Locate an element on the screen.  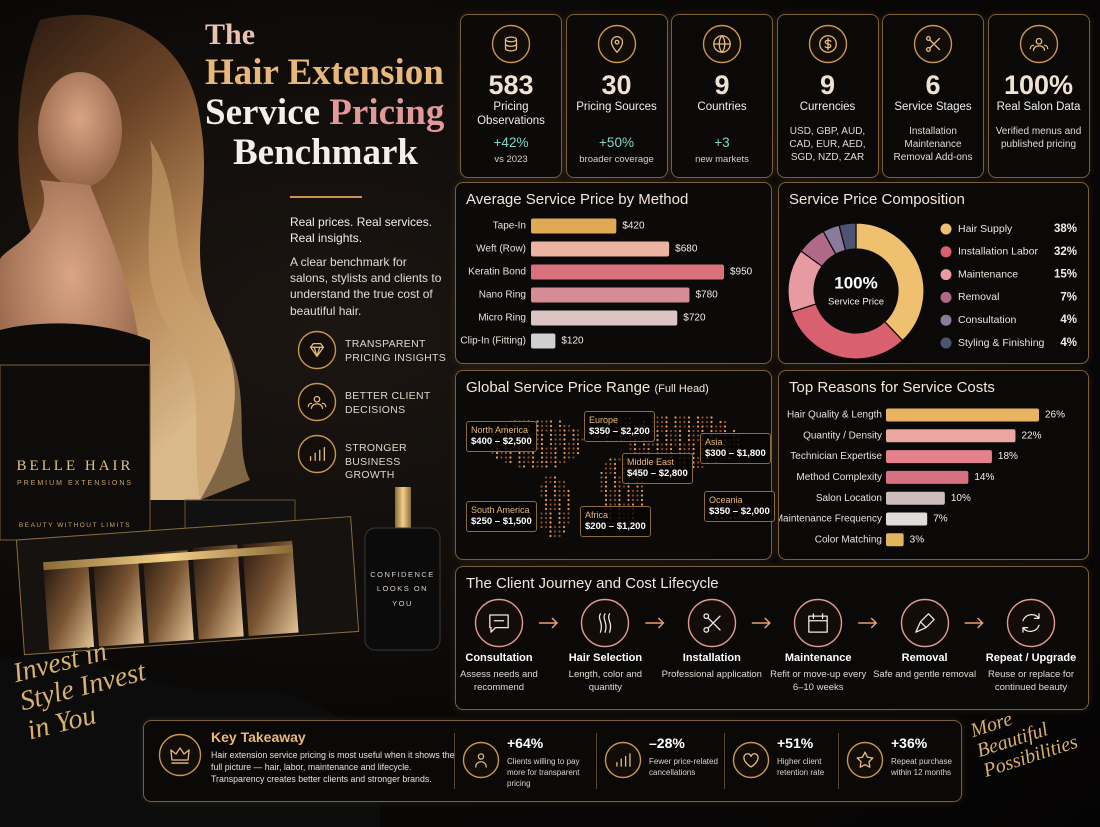
region-range: $350 – $2,000 is located at coordinates (739, 512).